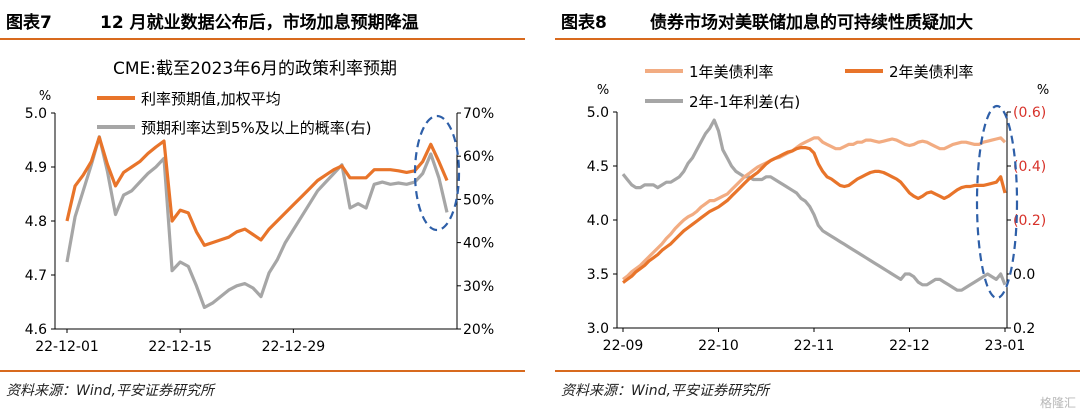 The height and width of the screenshot is (413, 1080). Describe the element at coordinates (731, 72) in the screenshot. I see `legend-label: 1年美债利率` at that location.